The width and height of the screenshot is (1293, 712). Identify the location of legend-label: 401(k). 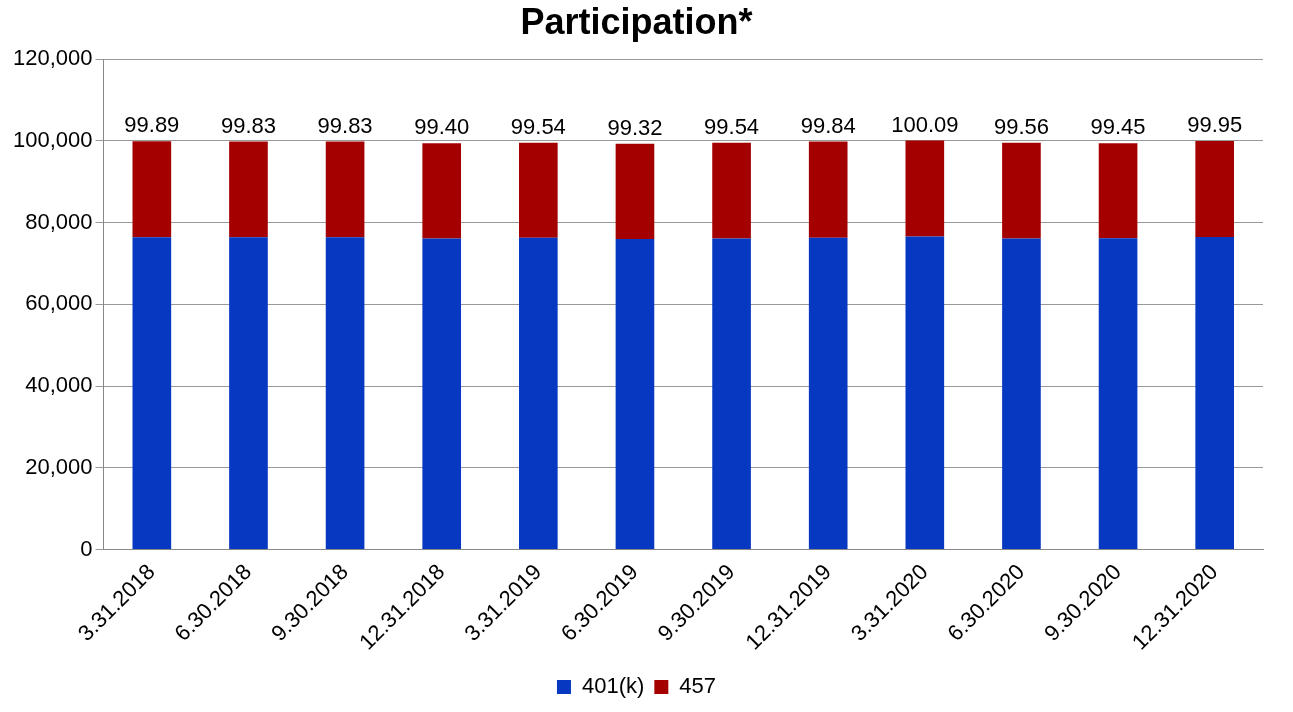
(613, 686).